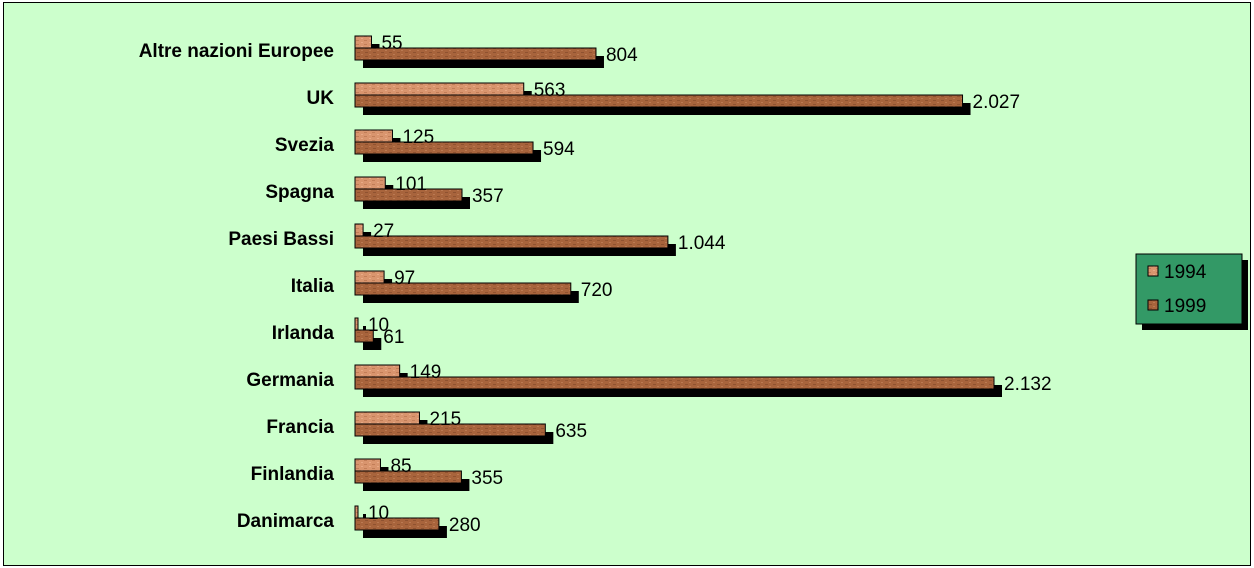  Describe the element at coordinates (1185, 306) in the screenshot. I see `legend-label-1999: 1999` at that location.